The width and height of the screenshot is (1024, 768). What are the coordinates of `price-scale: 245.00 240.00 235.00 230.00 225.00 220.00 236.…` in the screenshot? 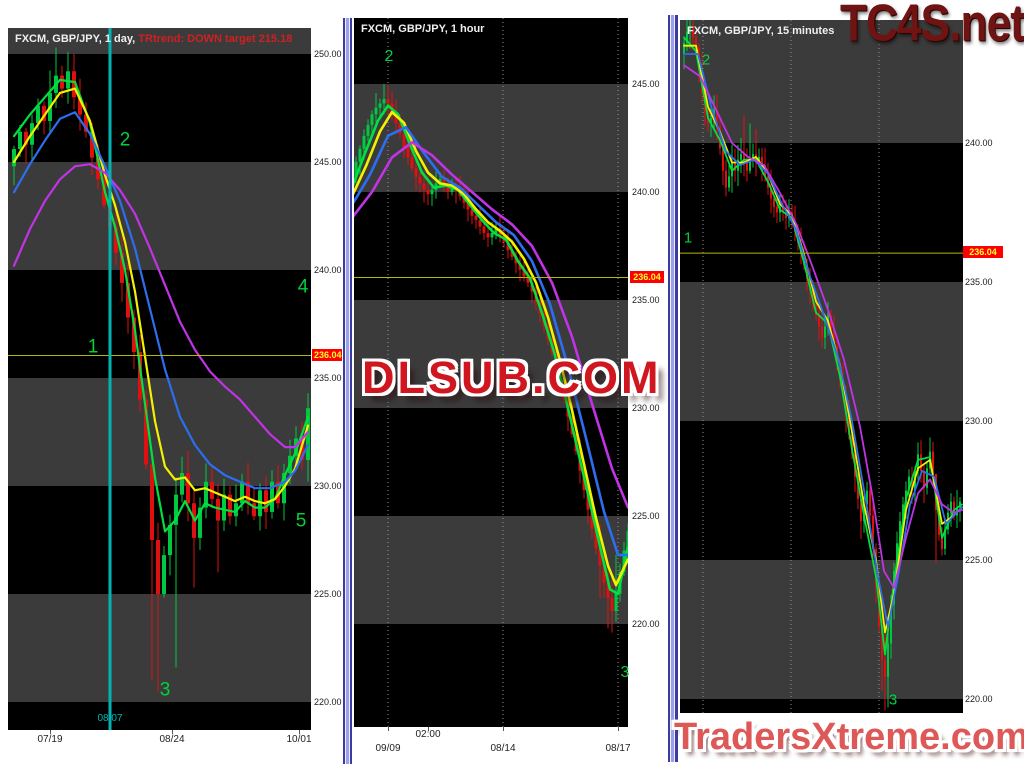 It's located at (647, 388).